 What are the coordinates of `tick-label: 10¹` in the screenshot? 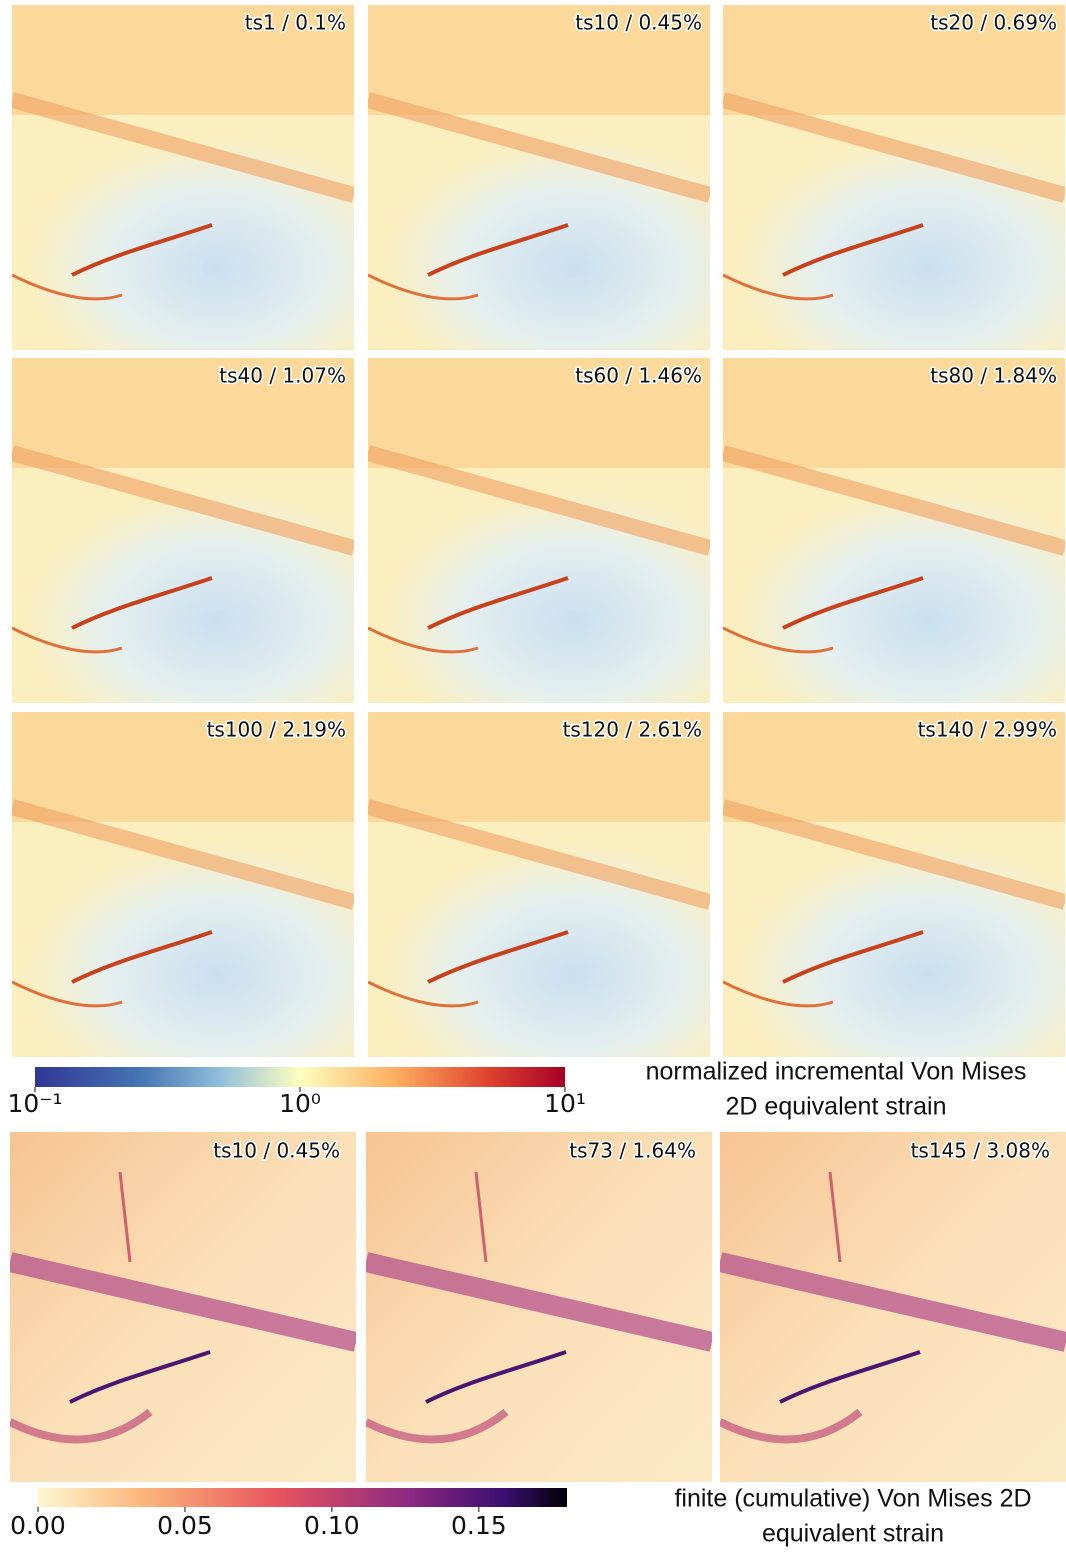 It's located at (565, 1103).